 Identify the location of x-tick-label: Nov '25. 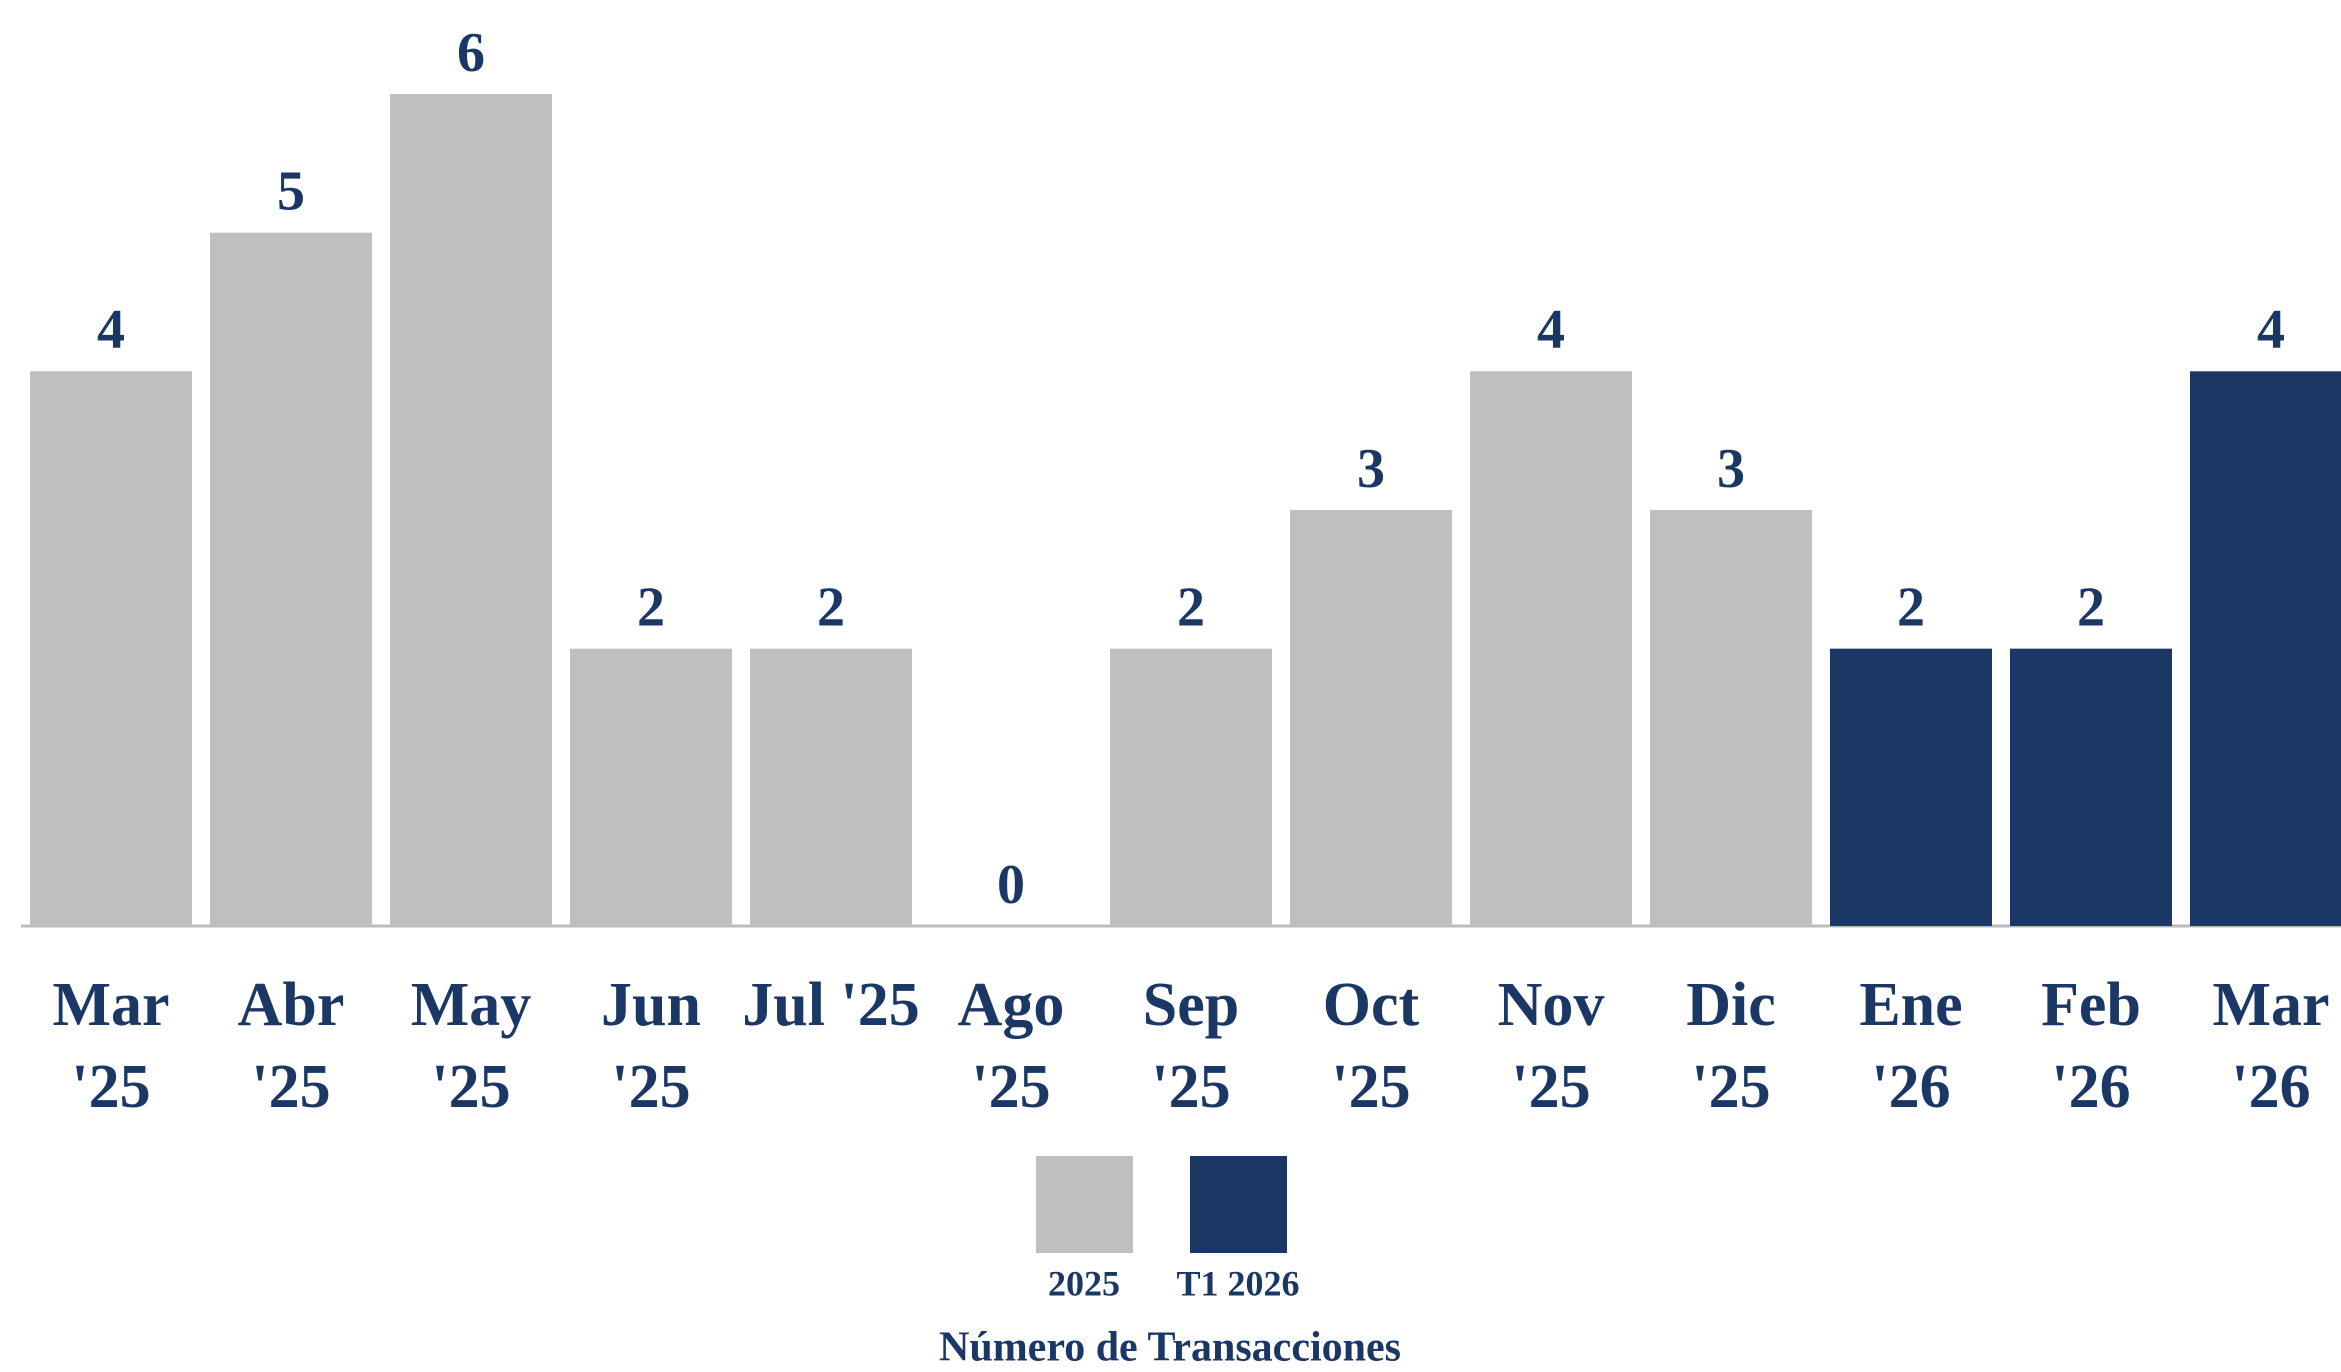
(1551, 1046).